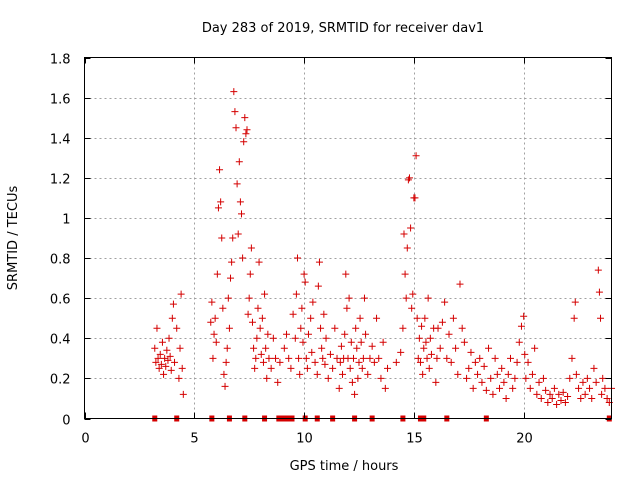 The width and height of the screenshot is (640, 480). I want to click on y-tick-label: 1.6, so click(60, 100).